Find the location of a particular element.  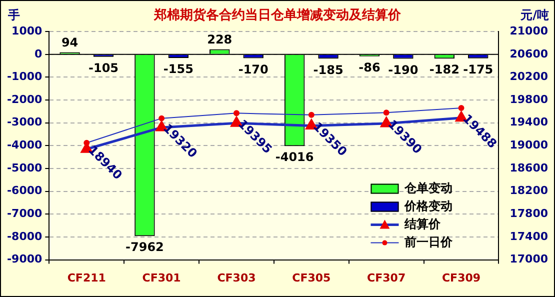

data-label: -170 is located at coordinates (253, 69).